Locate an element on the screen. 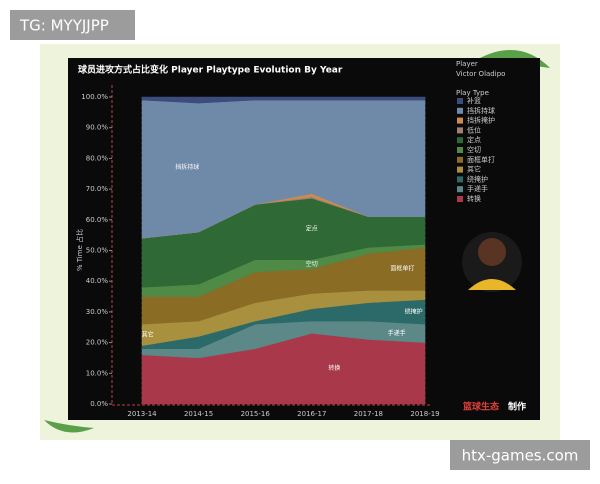 The width and height of the screenshot is (600, 484). x-tick-label: 2015-16 is located at coordinates (256, 414).